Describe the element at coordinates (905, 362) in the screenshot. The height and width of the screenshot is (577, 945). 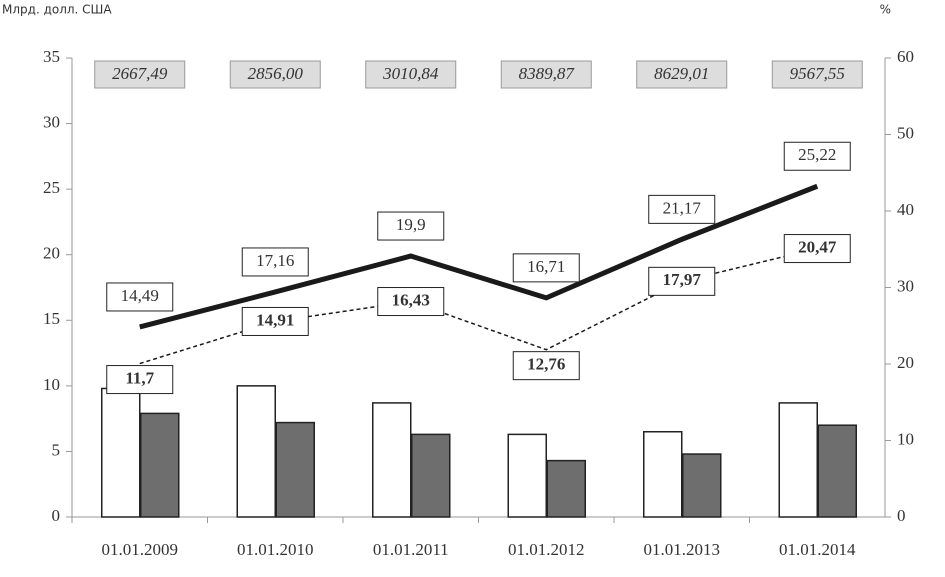
I see `y2-tick-label: 20` at that location.